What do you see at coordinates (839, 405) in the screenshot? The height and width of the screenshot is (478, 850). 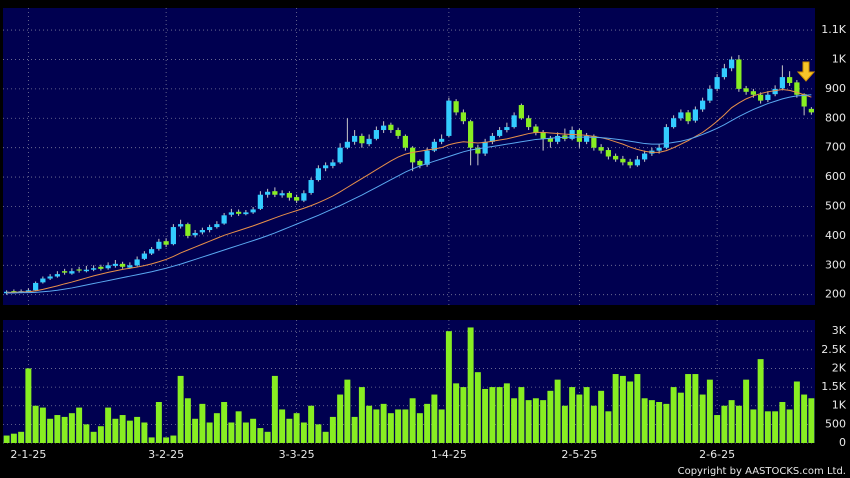 I see `y-tick-label: 1K` at bounding box center [839, 405].